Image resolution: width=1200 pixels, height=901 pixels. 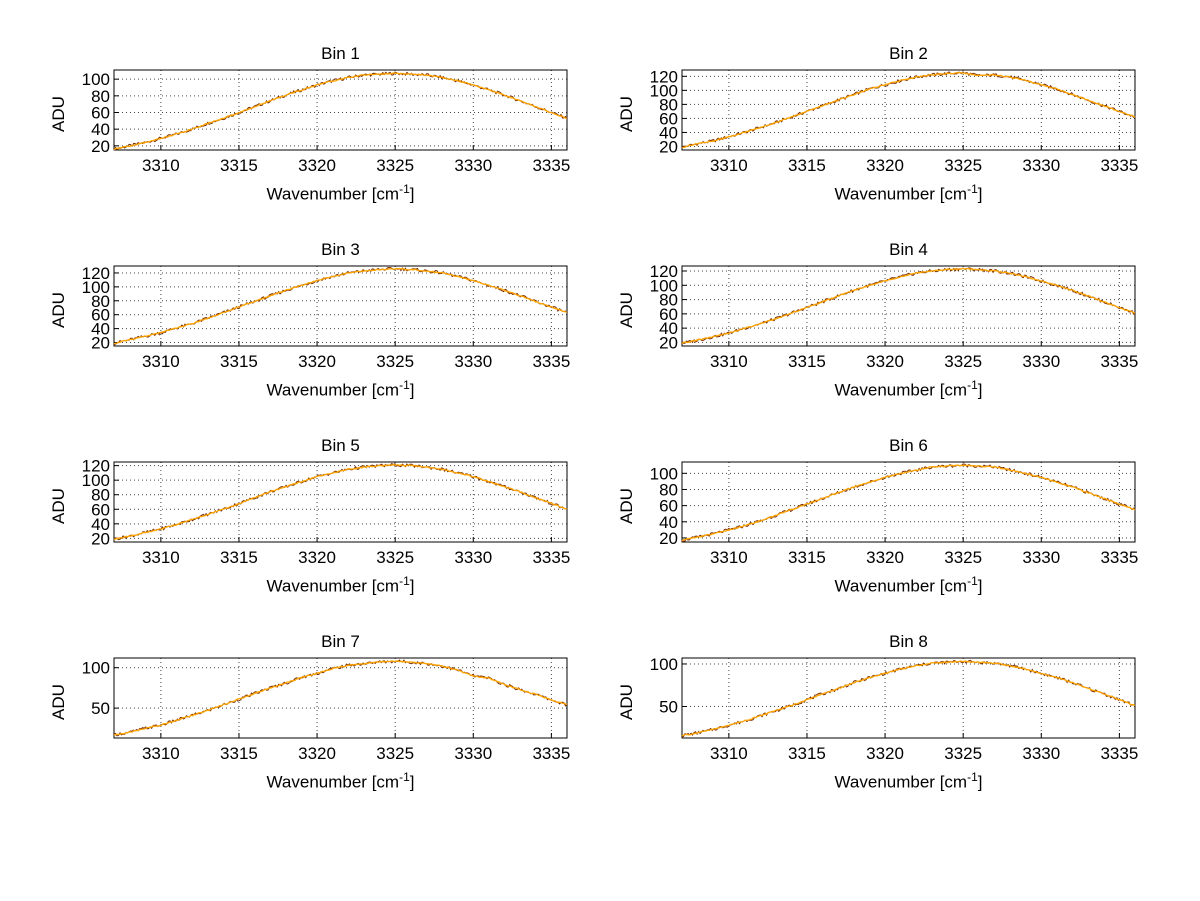 What do you see at coordinates (340, 641) in the screenshot?
I see `plot-title: Bin 7` at bounding box center [340, 641].